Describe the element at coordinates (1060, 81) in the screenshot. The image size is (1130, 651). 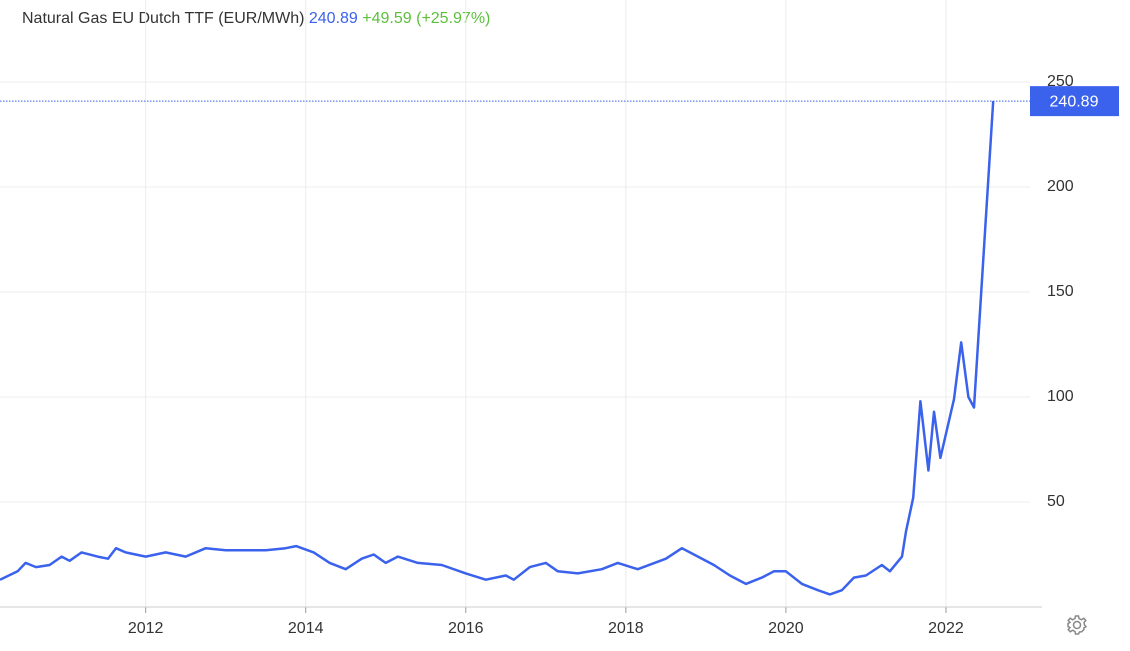
I see `y-tick-label: 250` at that location.